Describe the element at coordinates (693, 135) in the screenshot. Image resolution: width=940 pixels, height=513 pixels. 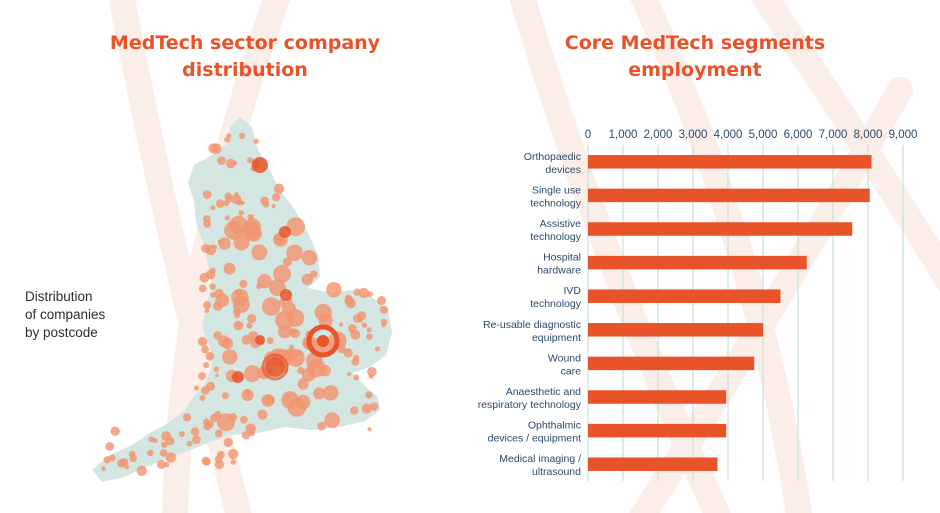
I see `x-tick-label: 3,000` at that location.